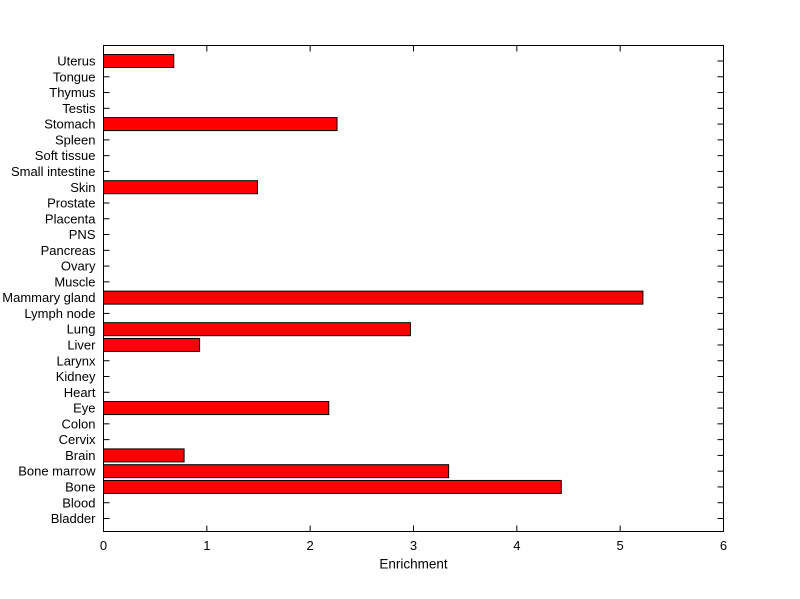 The width and height of the screenshot is (800, 599). What do you see at coordinates (413, 564) in the screenshot?
I see `x-axis-title: Enrichment` at bounding box center [413, 564].